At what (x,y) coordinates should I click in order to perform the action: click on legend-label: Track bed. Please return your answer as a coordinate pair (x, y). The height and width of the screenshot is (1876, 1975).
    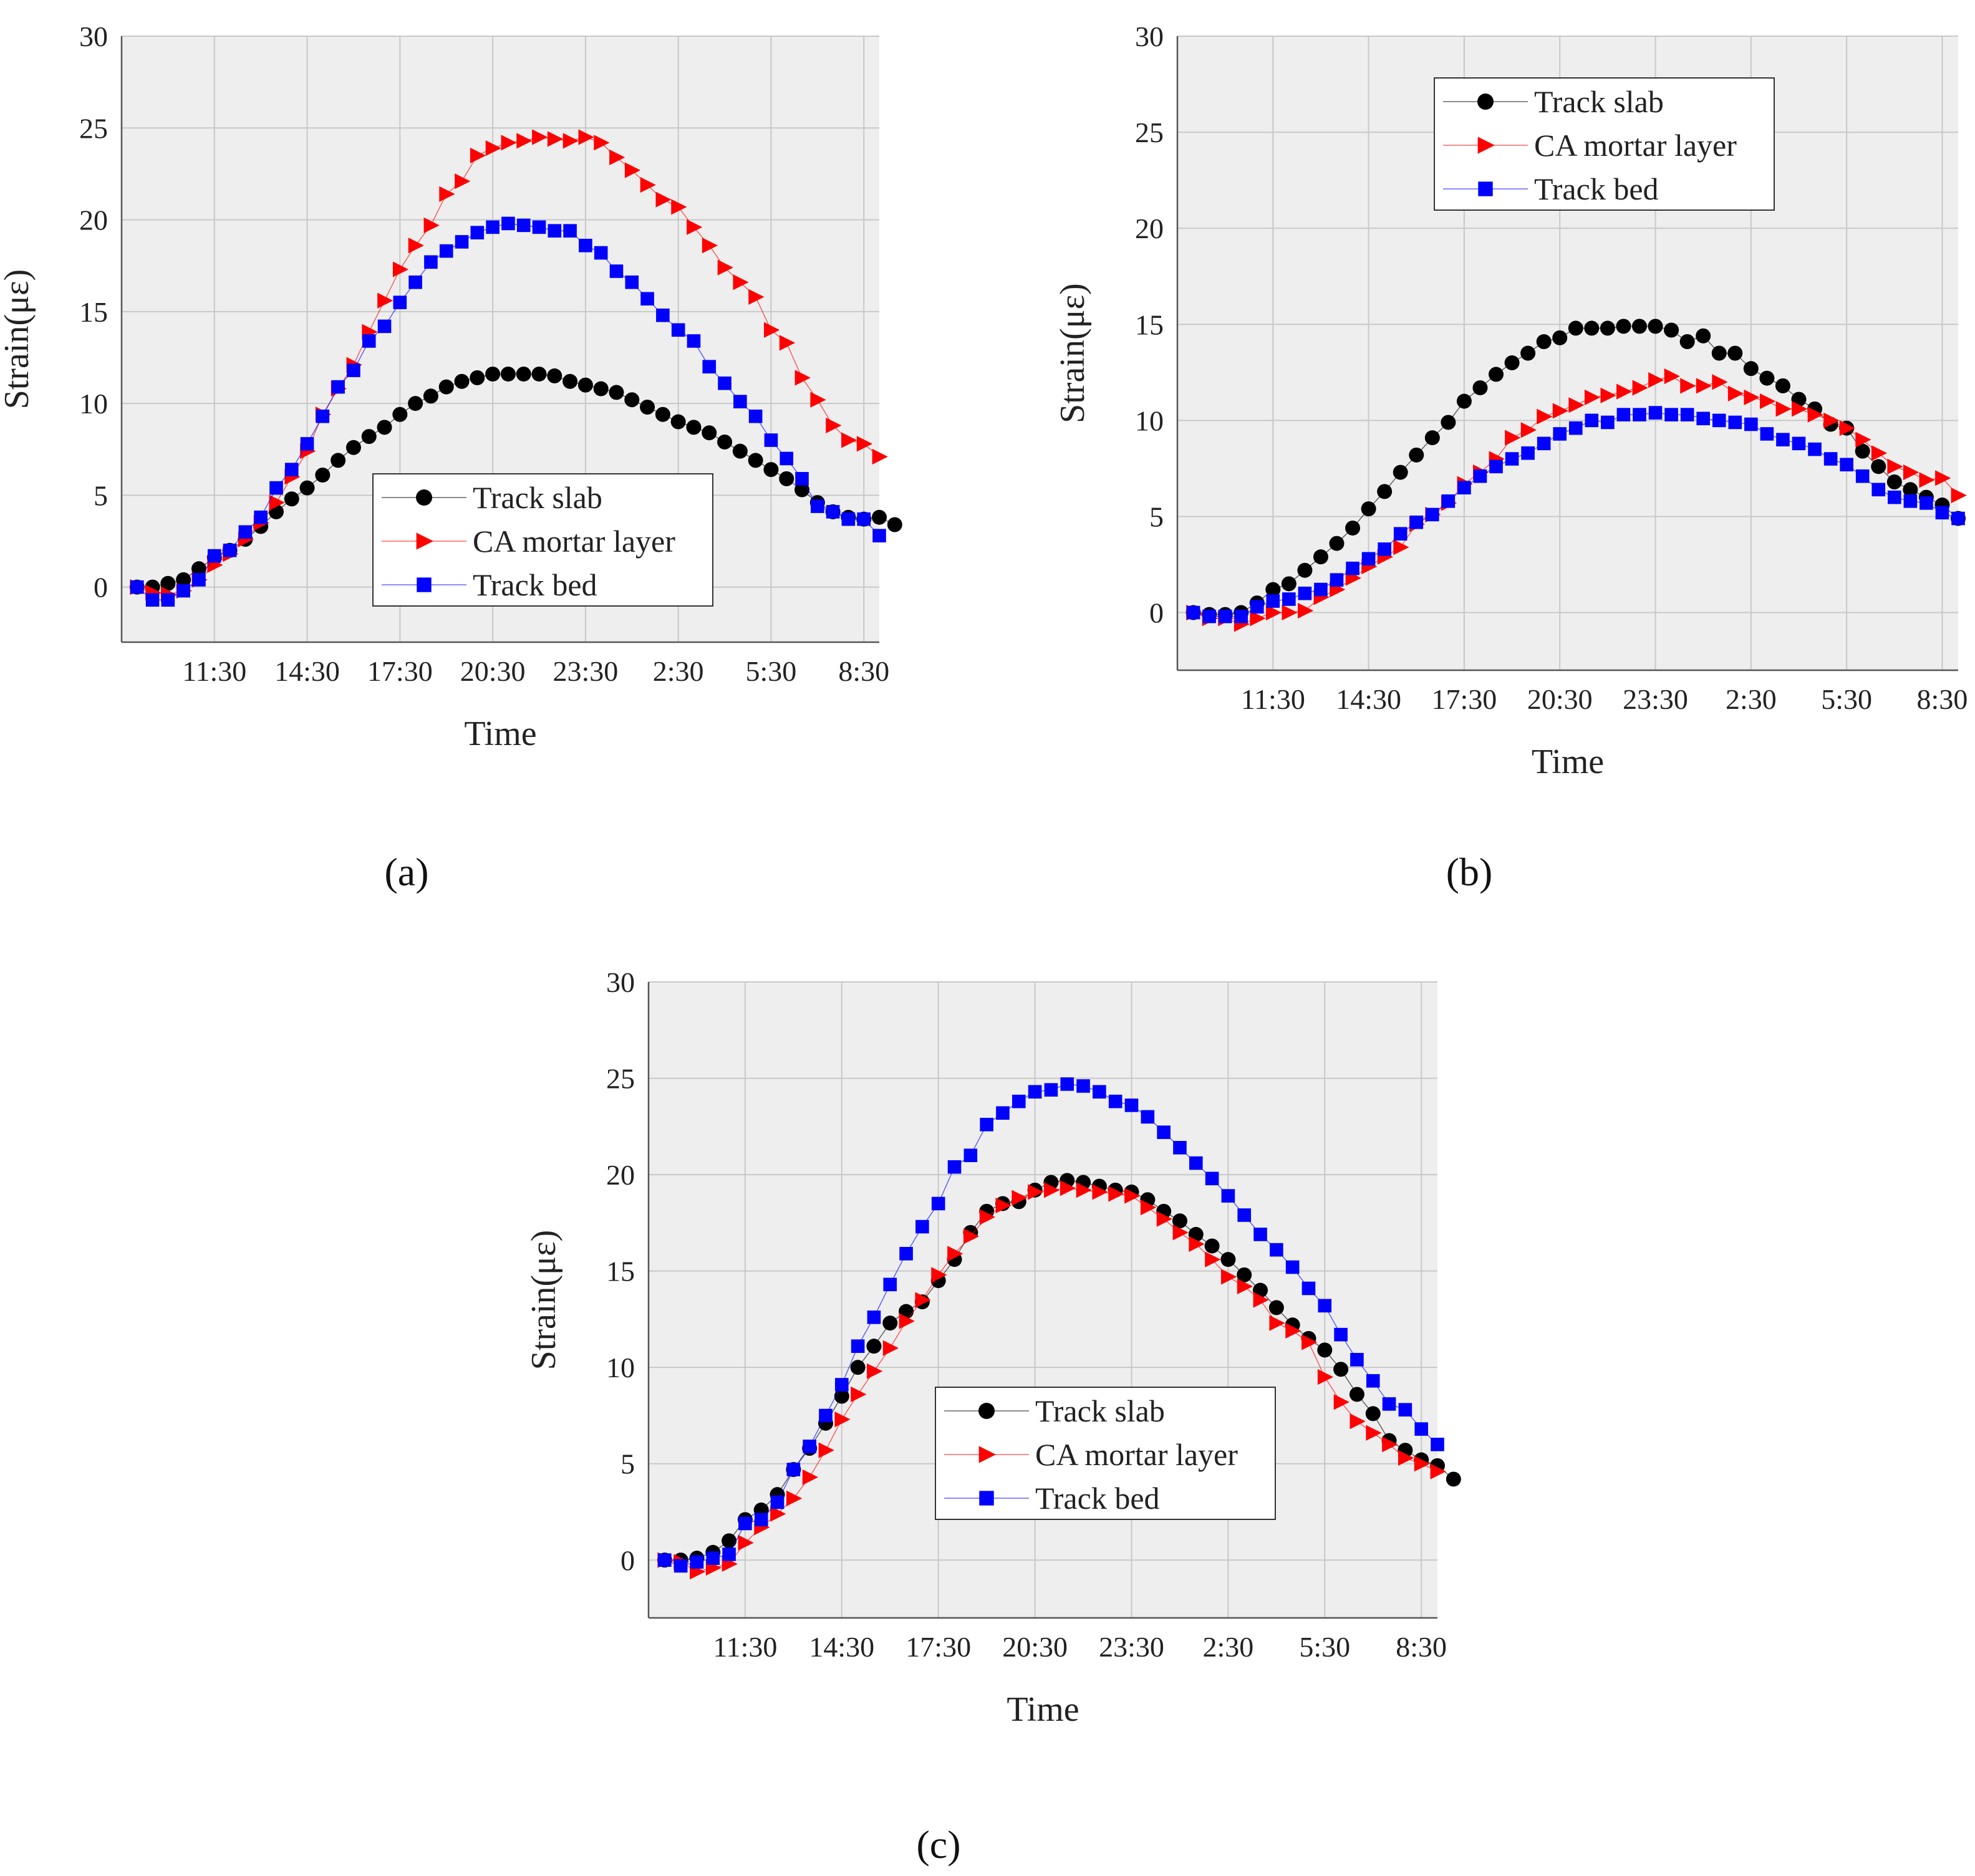
    Looking at the image, I should click on (1097, 1498).